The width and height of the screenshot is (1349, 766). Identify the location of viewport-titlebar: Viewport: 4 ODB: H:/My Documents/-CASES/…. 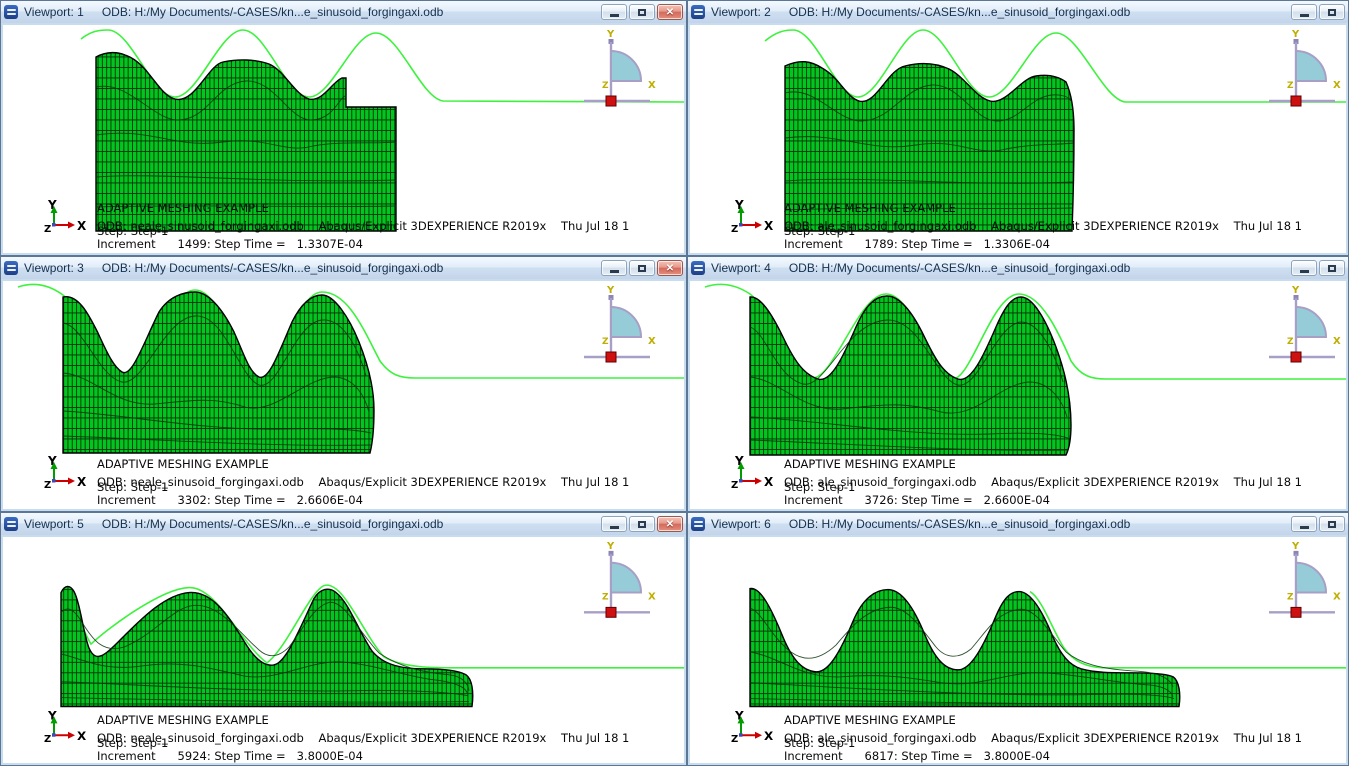
(1018, 268).